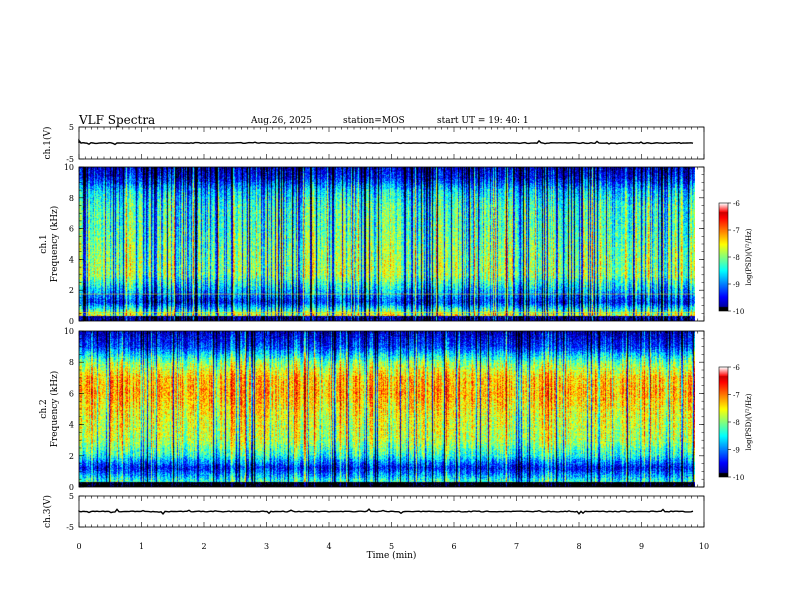 The image size is (792, 612). Describe the element at coordinates (453, 546) in the screenshot. I see `xtick-label: 6` at that location.